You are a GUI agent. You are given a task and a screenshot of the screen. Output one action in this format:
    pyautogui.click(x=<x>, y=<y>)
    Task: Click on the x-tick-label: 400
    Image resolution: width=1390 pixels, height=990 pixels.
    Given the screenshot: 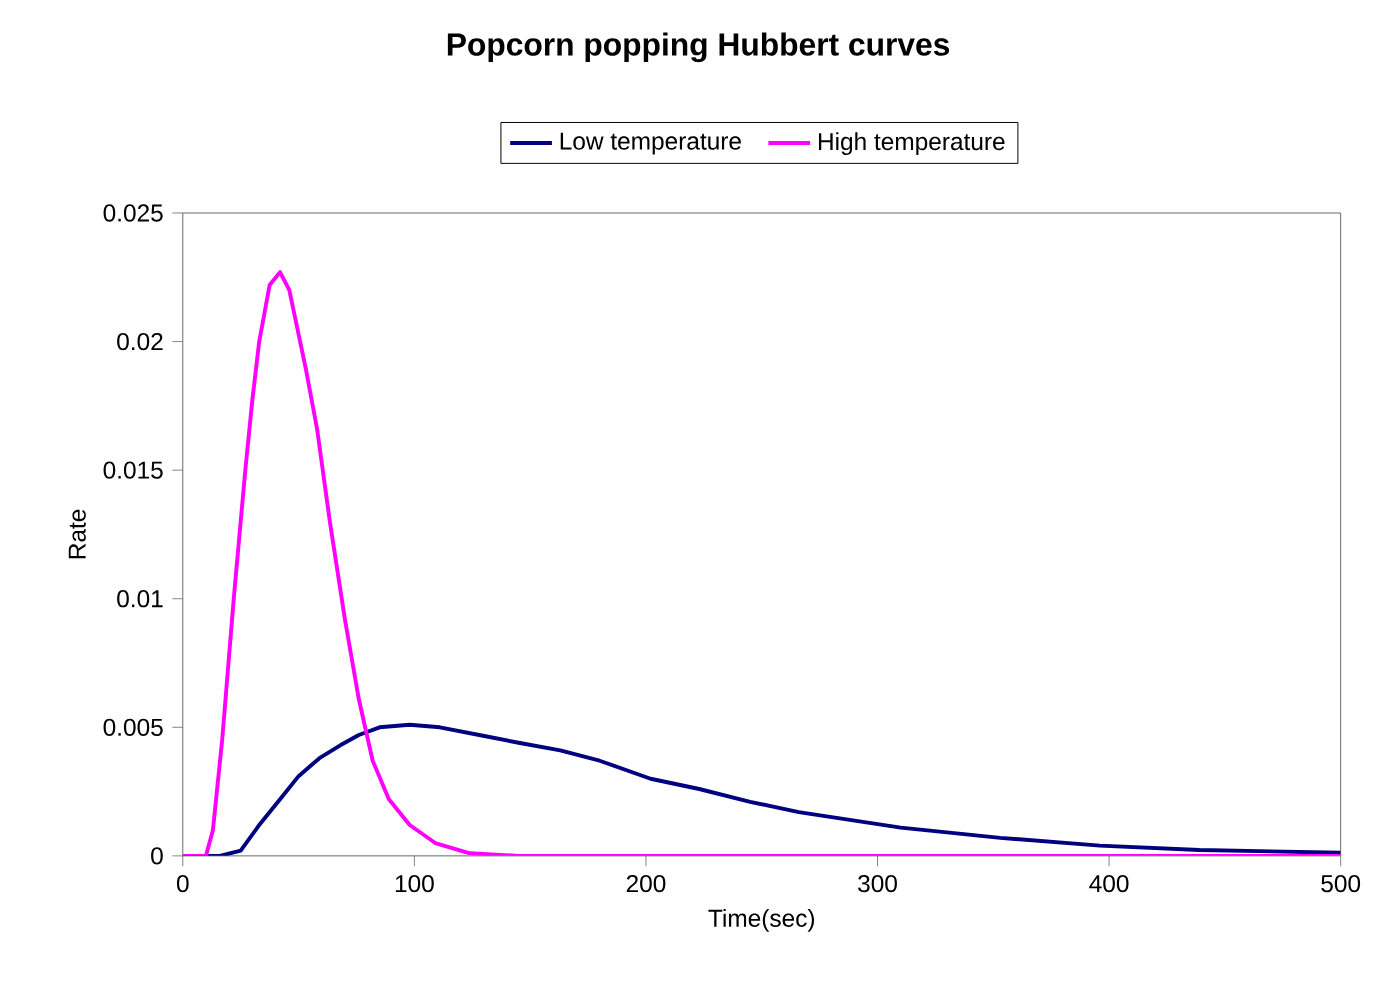 What is the action you would take?
    pyautogui.click(x=1109, y=883)
    